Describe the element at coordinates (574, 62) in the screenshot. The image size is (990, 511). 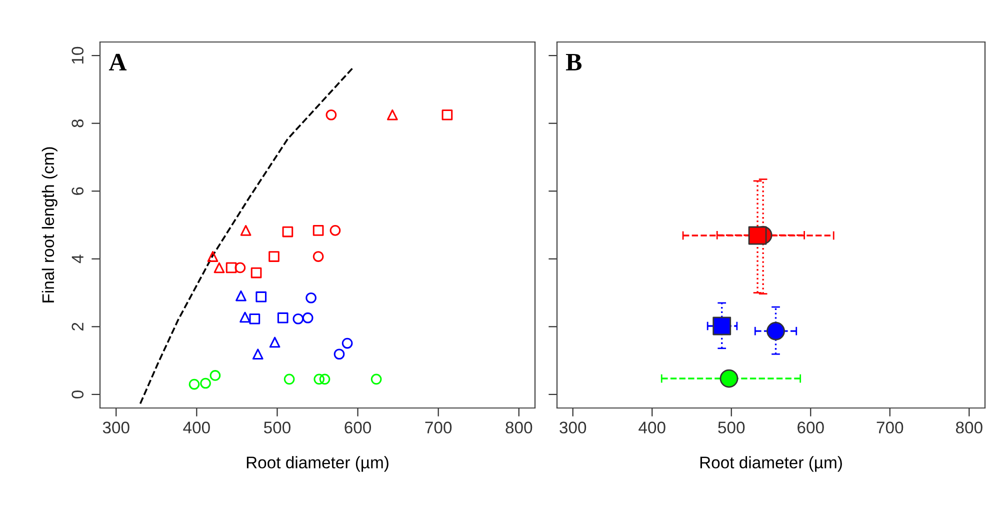
I see `chart-title: B` at that location.